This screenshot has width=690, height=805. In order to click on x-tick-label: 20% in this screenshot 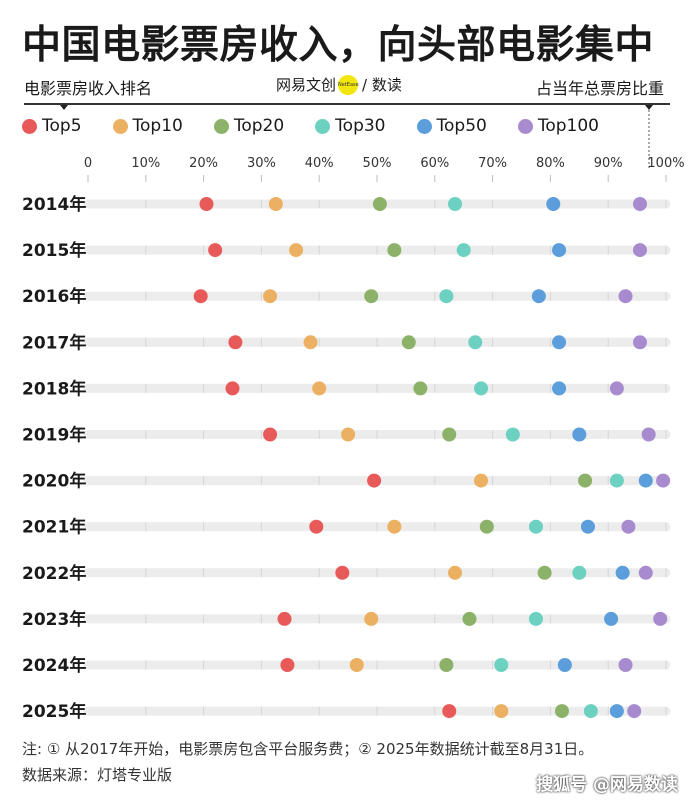, I will do `click(203, 163)`.